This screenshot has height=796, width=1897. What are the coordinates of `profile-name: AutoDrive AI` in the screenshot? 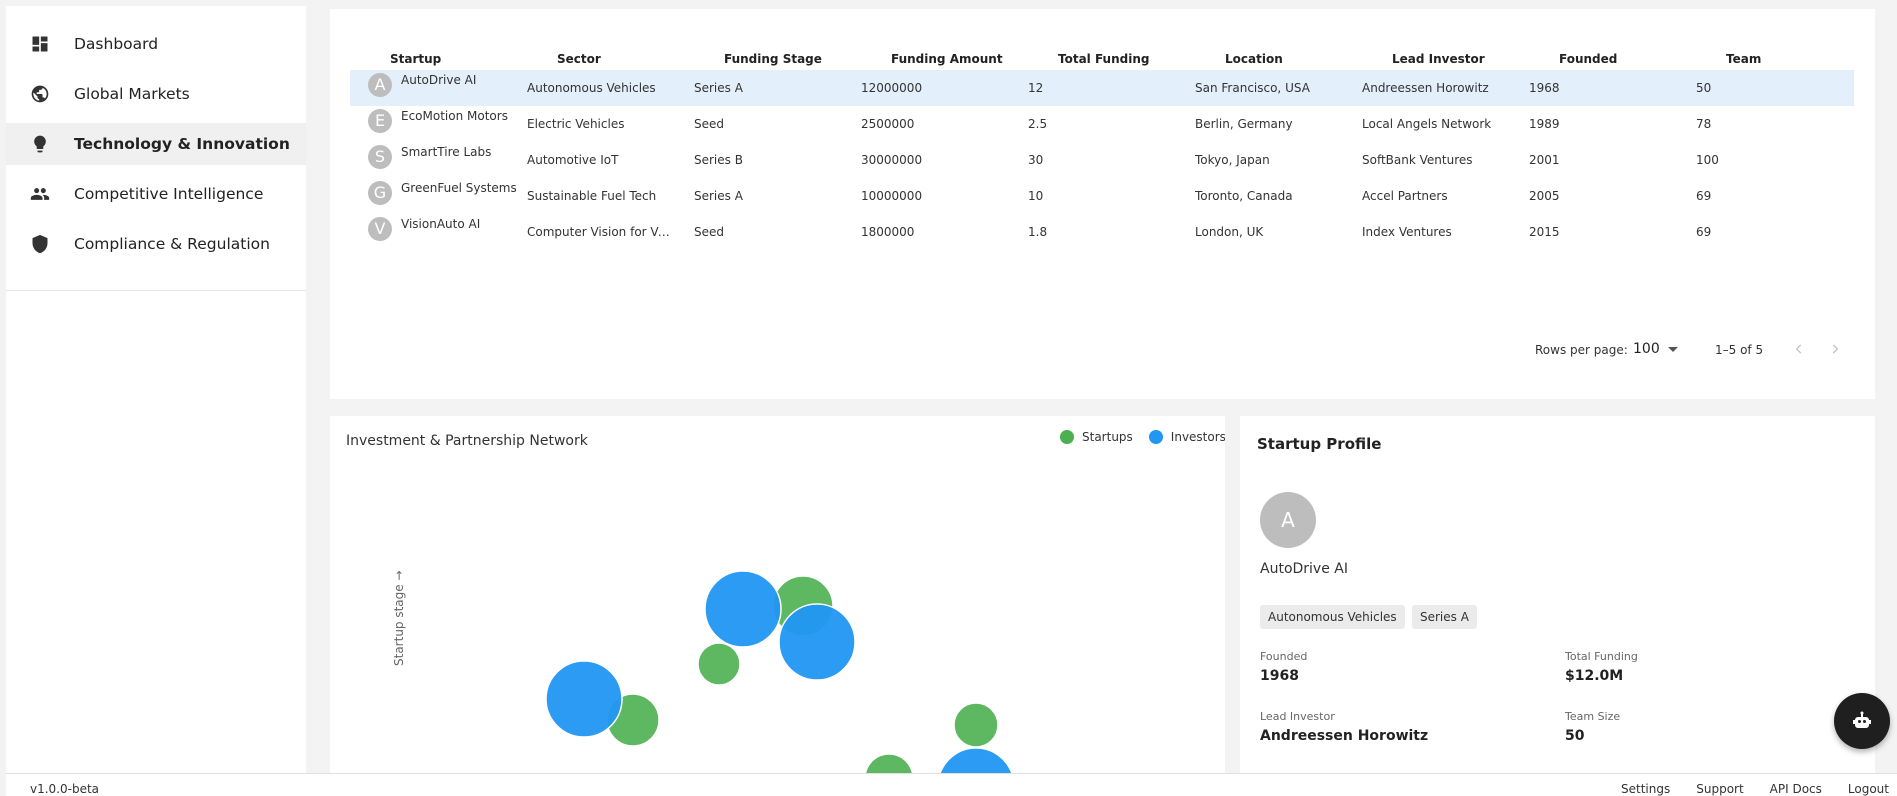 It's located at (1304, 569).